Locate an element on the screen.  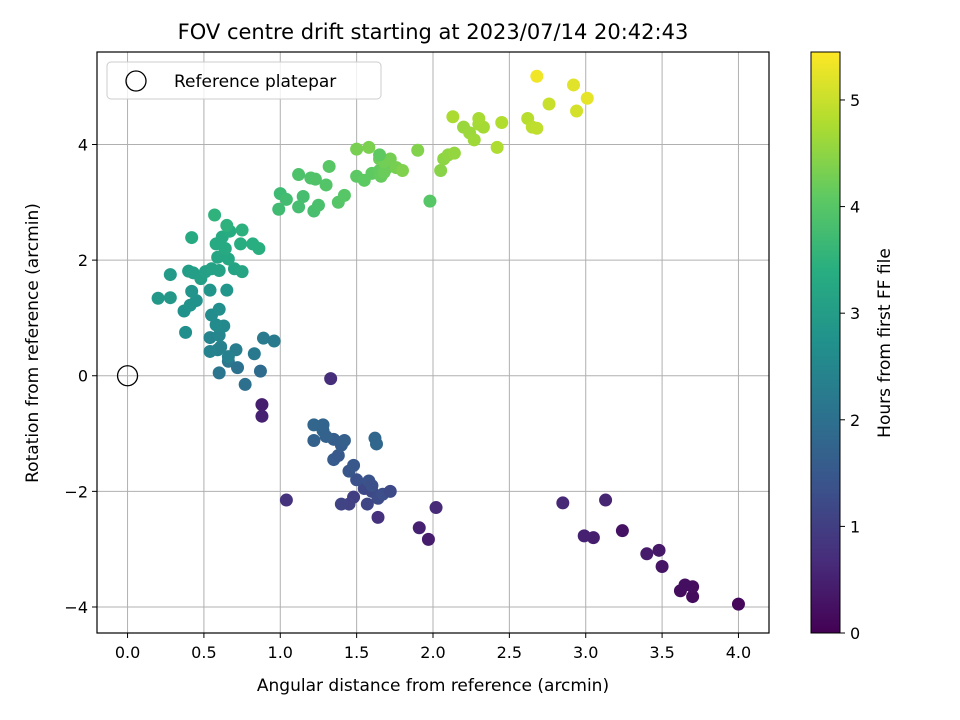
colorbar-ticks: 0 1 2 3 4 5 is located at coordinates (850, 367).